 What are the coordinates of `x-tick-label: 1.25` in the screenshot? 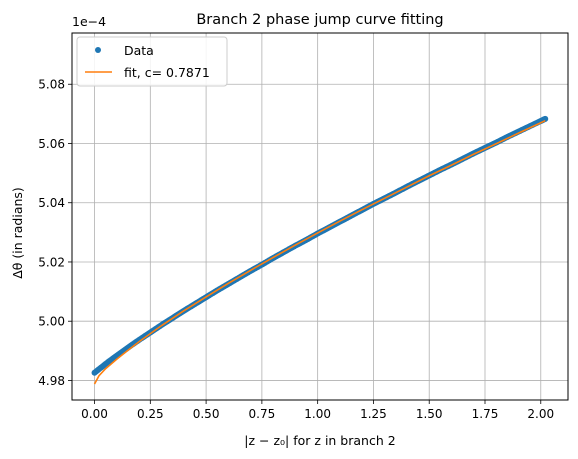 It's located at (373, 414).